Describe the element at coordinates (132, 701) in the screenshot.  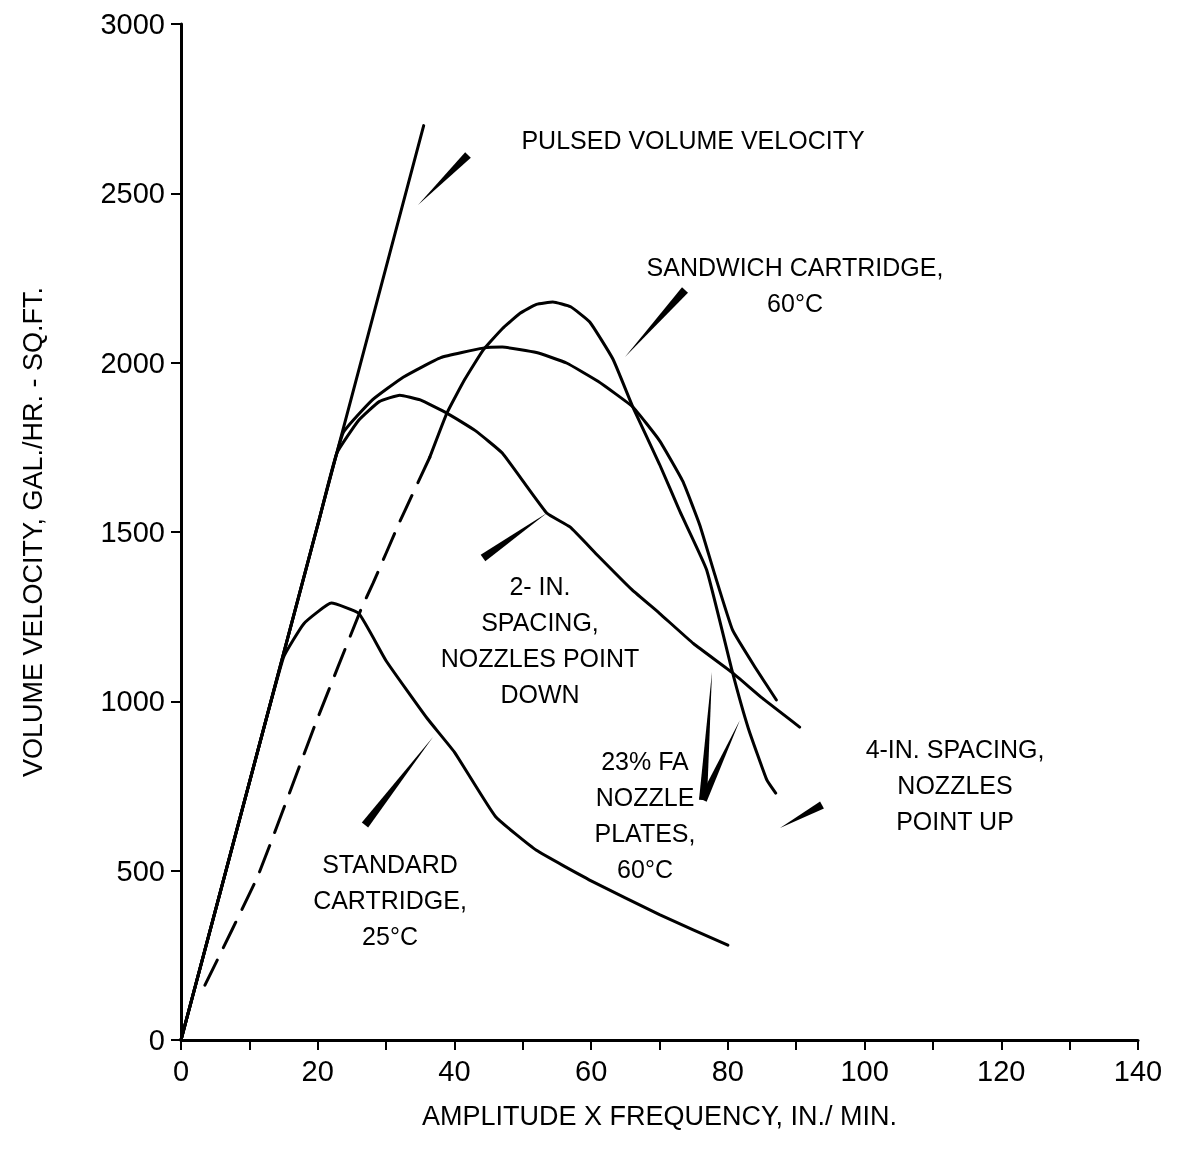
I see `y-tick-label: 1000` at that location.